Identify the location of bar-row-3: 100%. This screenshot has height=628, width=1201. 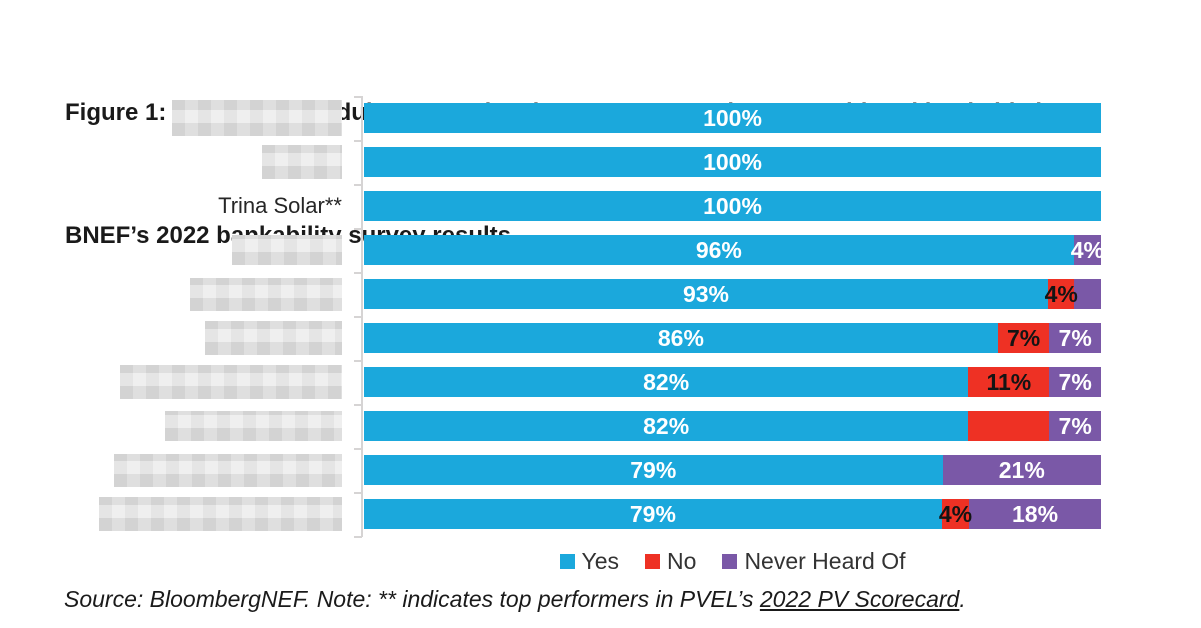
(732, 206).